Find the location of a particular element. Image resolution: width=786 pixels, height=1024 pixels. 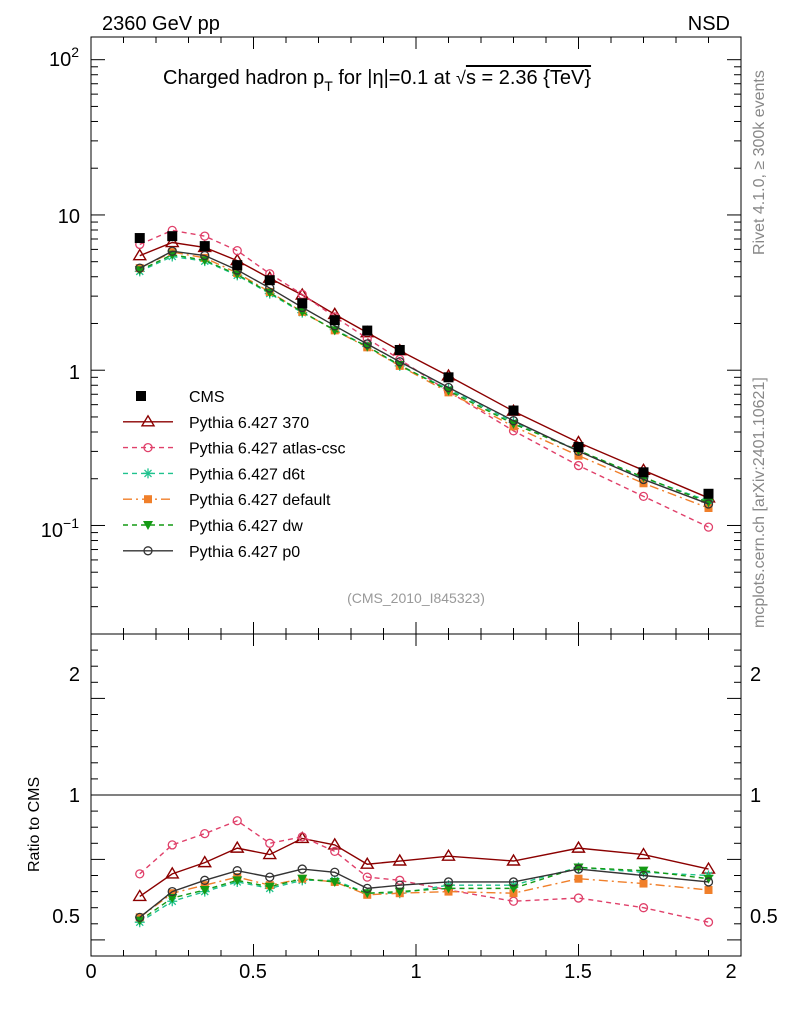

mcplots-label: mcplots.cern.ch [arXiv:2401.10621] is located at coordinates (759, 502).